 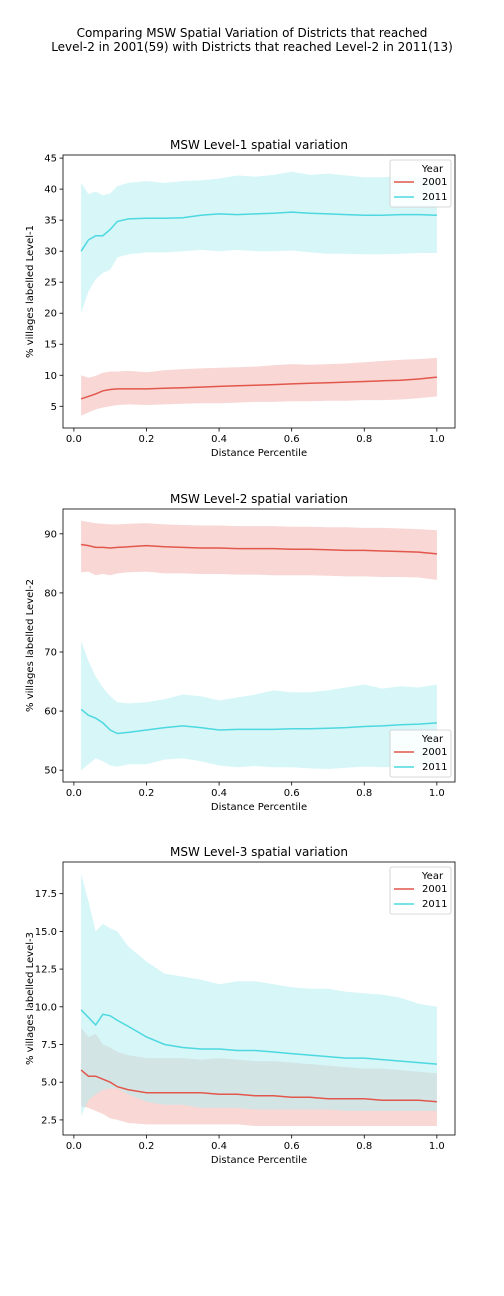 What do you see at coordinates (259, 499) in the screenshot?
I see `chart-title: MSW Level-2 spatial variation` at bounding box center [259, 499].